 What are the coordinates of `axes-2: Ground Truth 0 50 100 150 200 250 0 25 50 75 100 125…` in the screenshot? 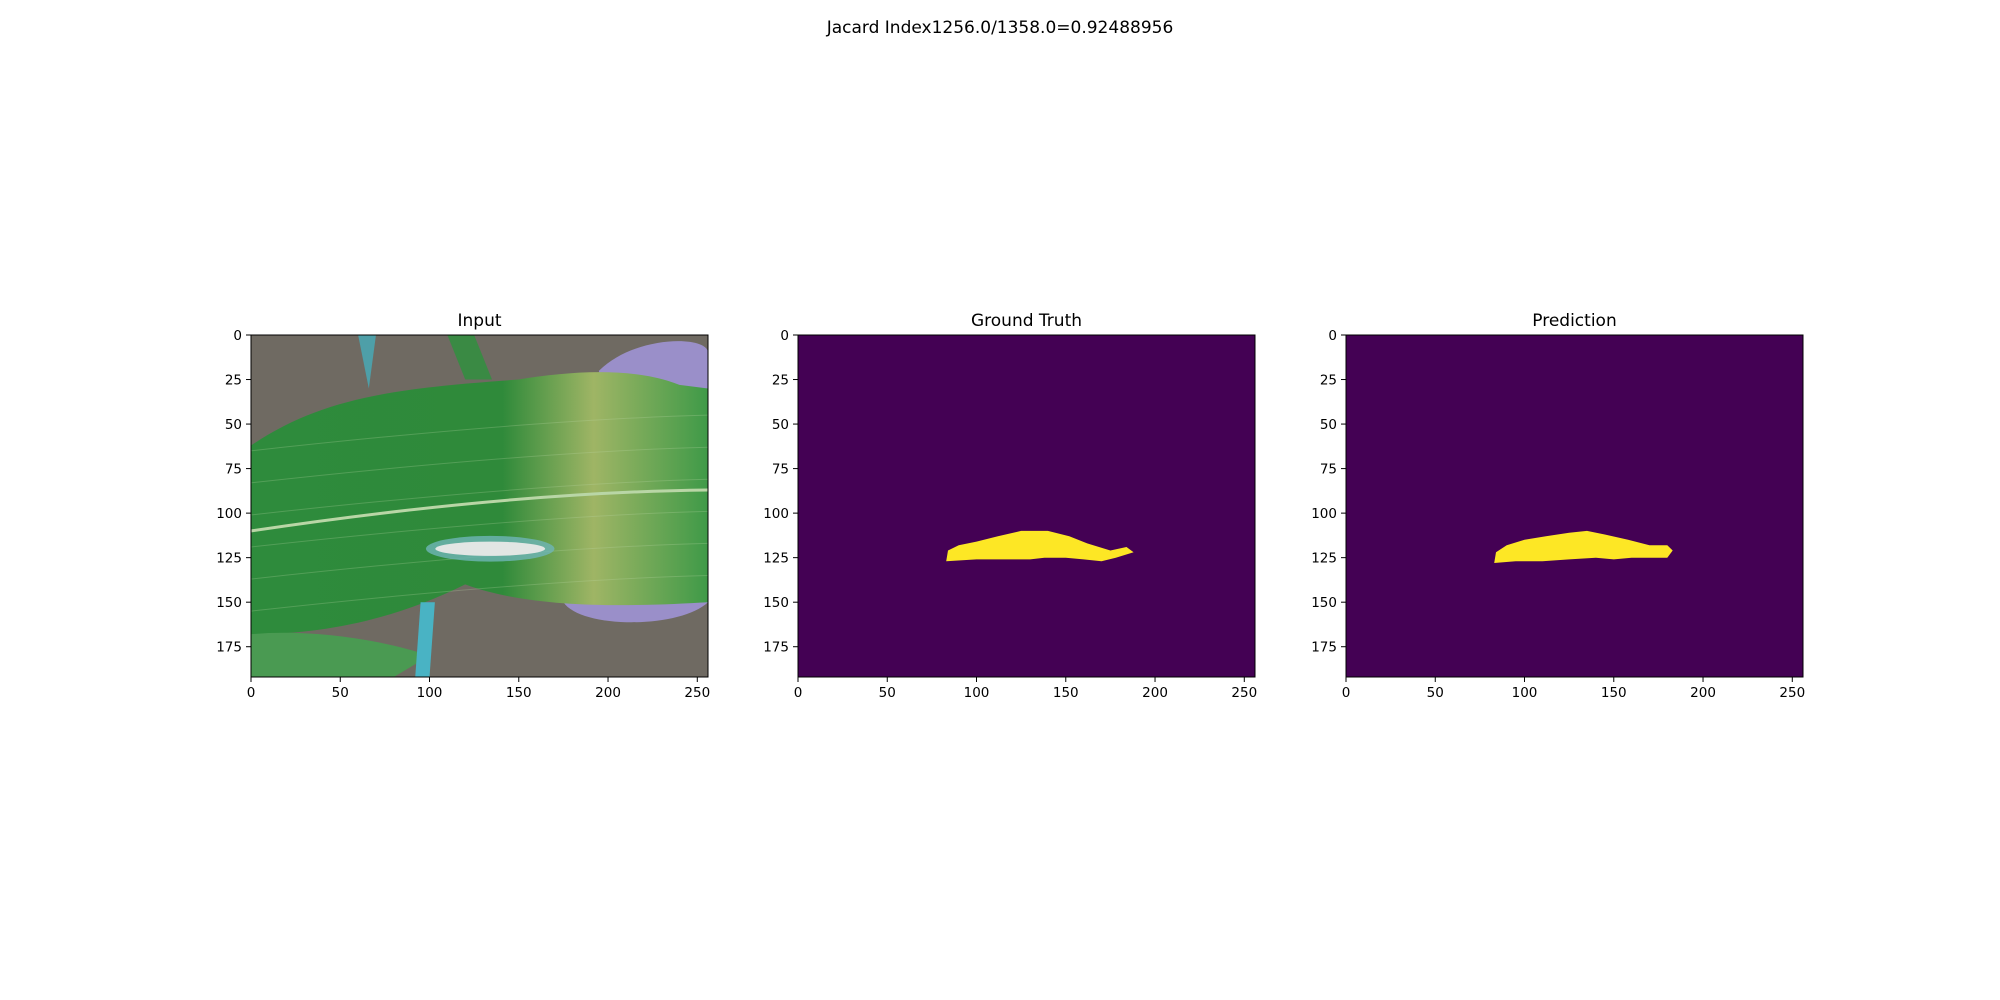 It's located at (1010, 506).